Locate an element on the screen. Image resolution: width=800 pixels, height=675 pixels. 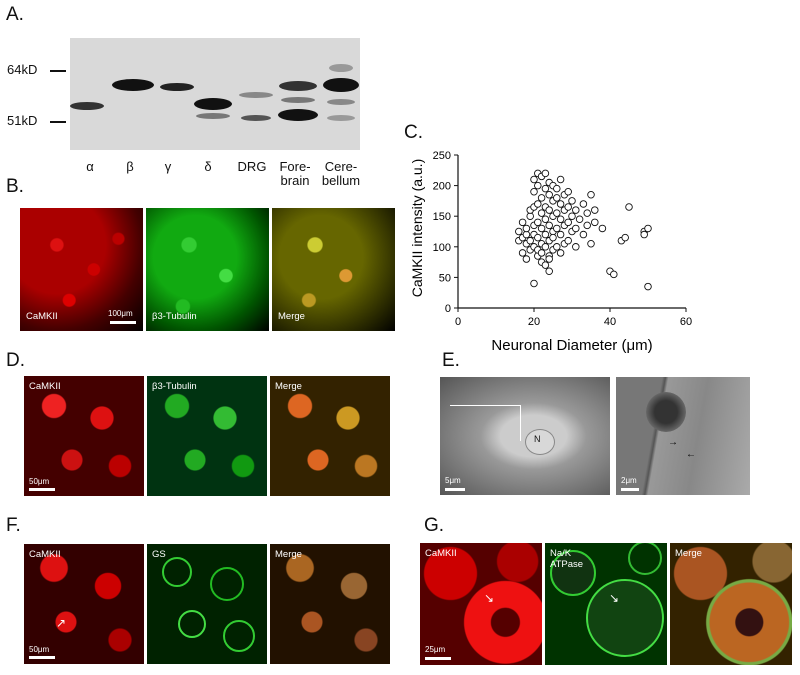
panel-f-img1-label: CaMKII is located at coordinates (45, 554).